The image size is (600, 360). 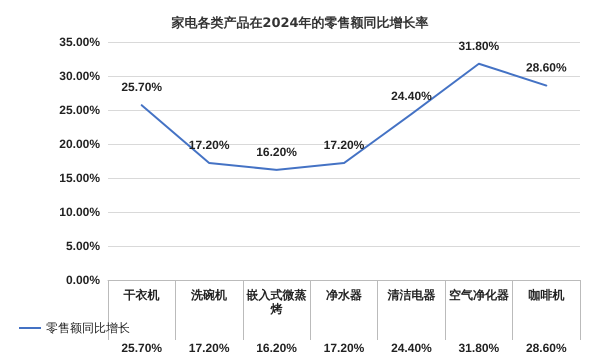 I want to click on y-tick-label: 35.00%, so click(x=79, y=42).